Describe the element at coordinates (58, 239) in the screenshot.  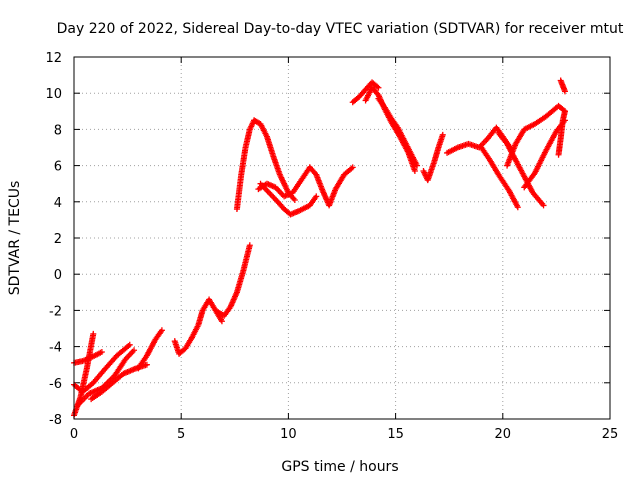
I see `y-tick-label: 2` at that location.